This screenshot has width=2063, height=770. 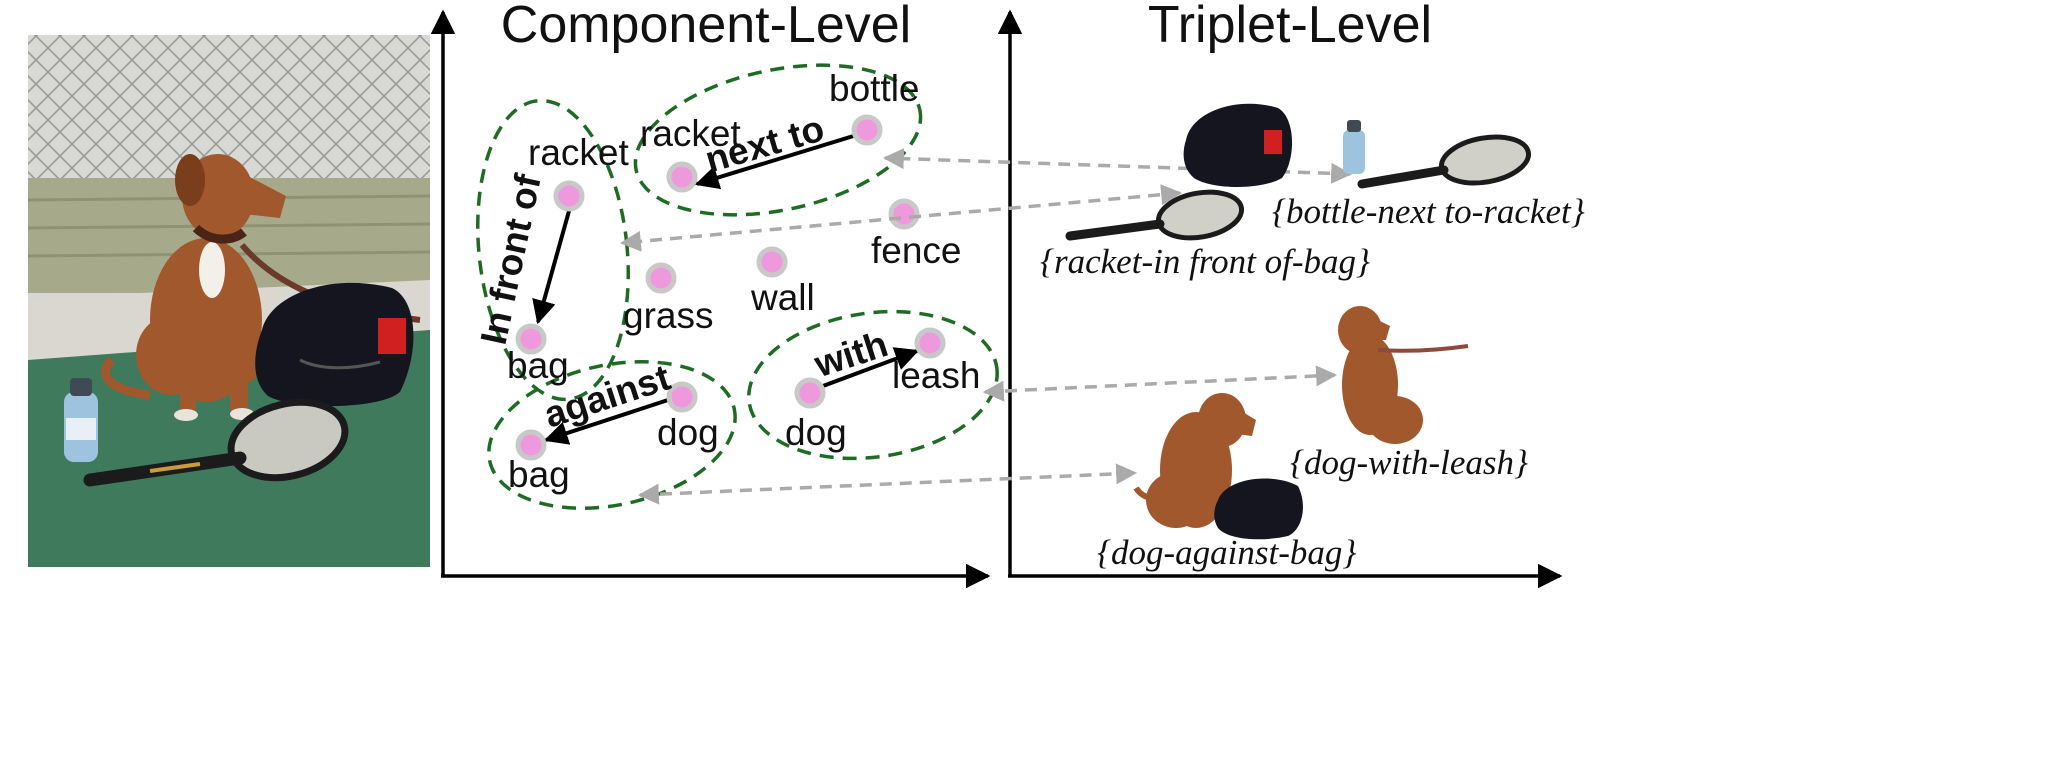 I want to click on thumb-racket-a, so click(x=1155, y=215).